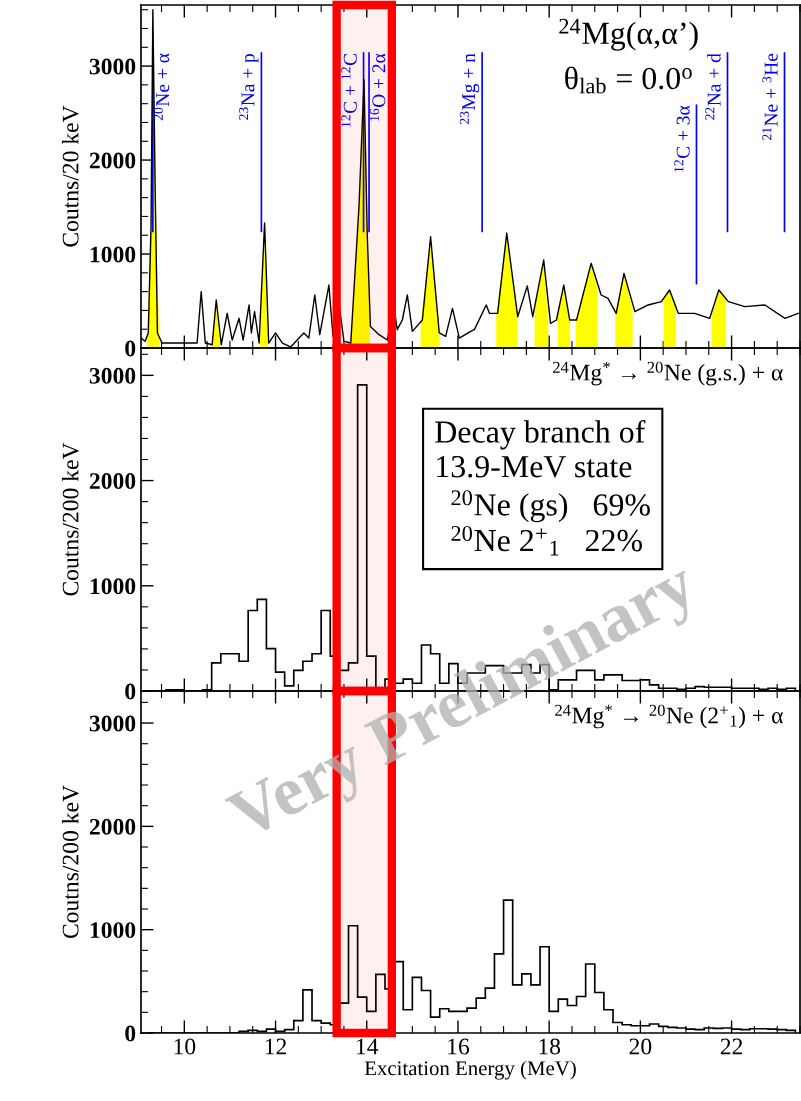 Image resolution: width=801 pixels, height=1101 pixels. What do you see at coordinates (377, 87) in the screenshot?
I see `ref-line-label: $^{16}$O + 2α` at bounding box center [377, 87].